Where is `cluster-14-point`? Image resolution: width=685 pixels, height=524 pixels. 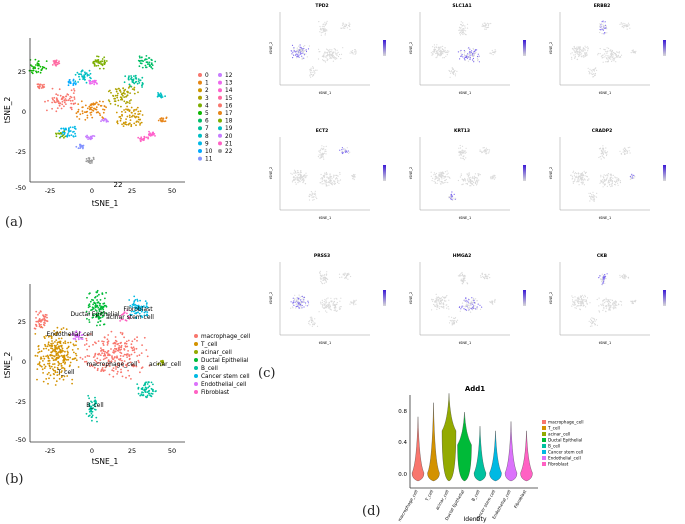 cluster-14-point is located at coordinates (152, 133).